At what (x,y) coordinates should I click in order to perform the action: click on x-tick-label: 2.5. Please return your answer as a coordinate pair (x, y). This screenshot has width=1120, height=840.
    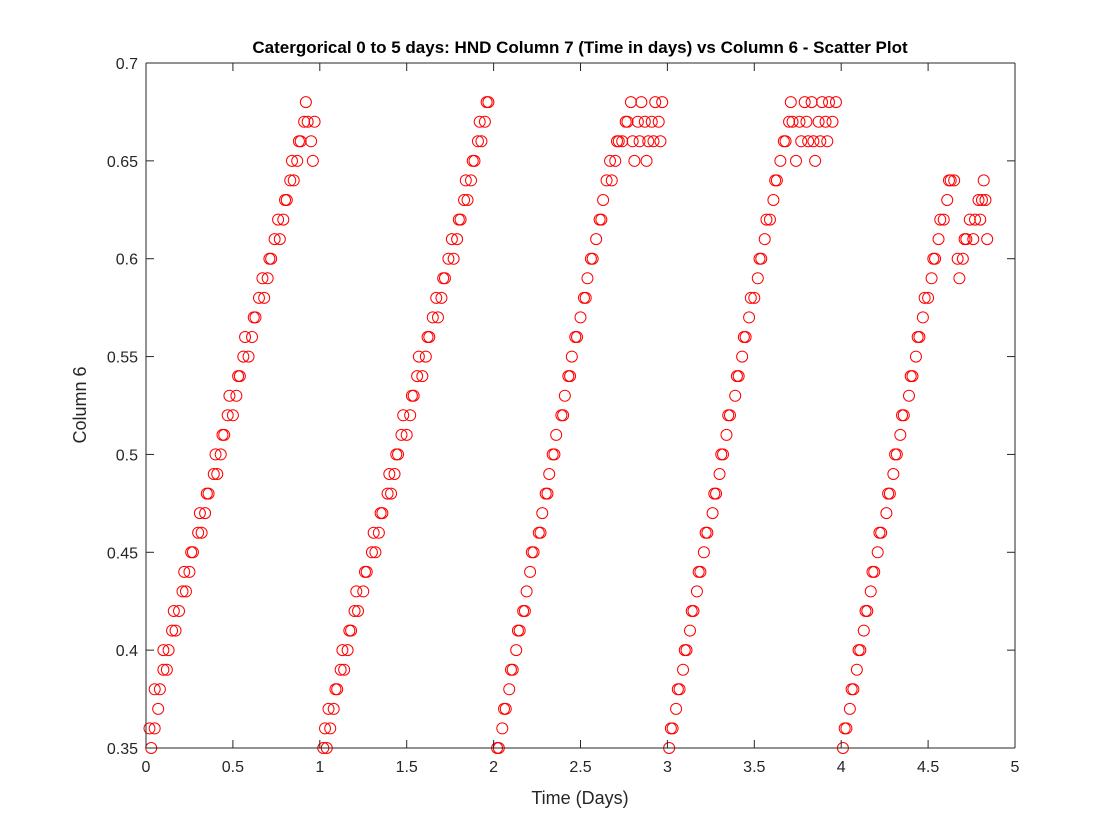
    Looking at the image, I should click on (580, 767).